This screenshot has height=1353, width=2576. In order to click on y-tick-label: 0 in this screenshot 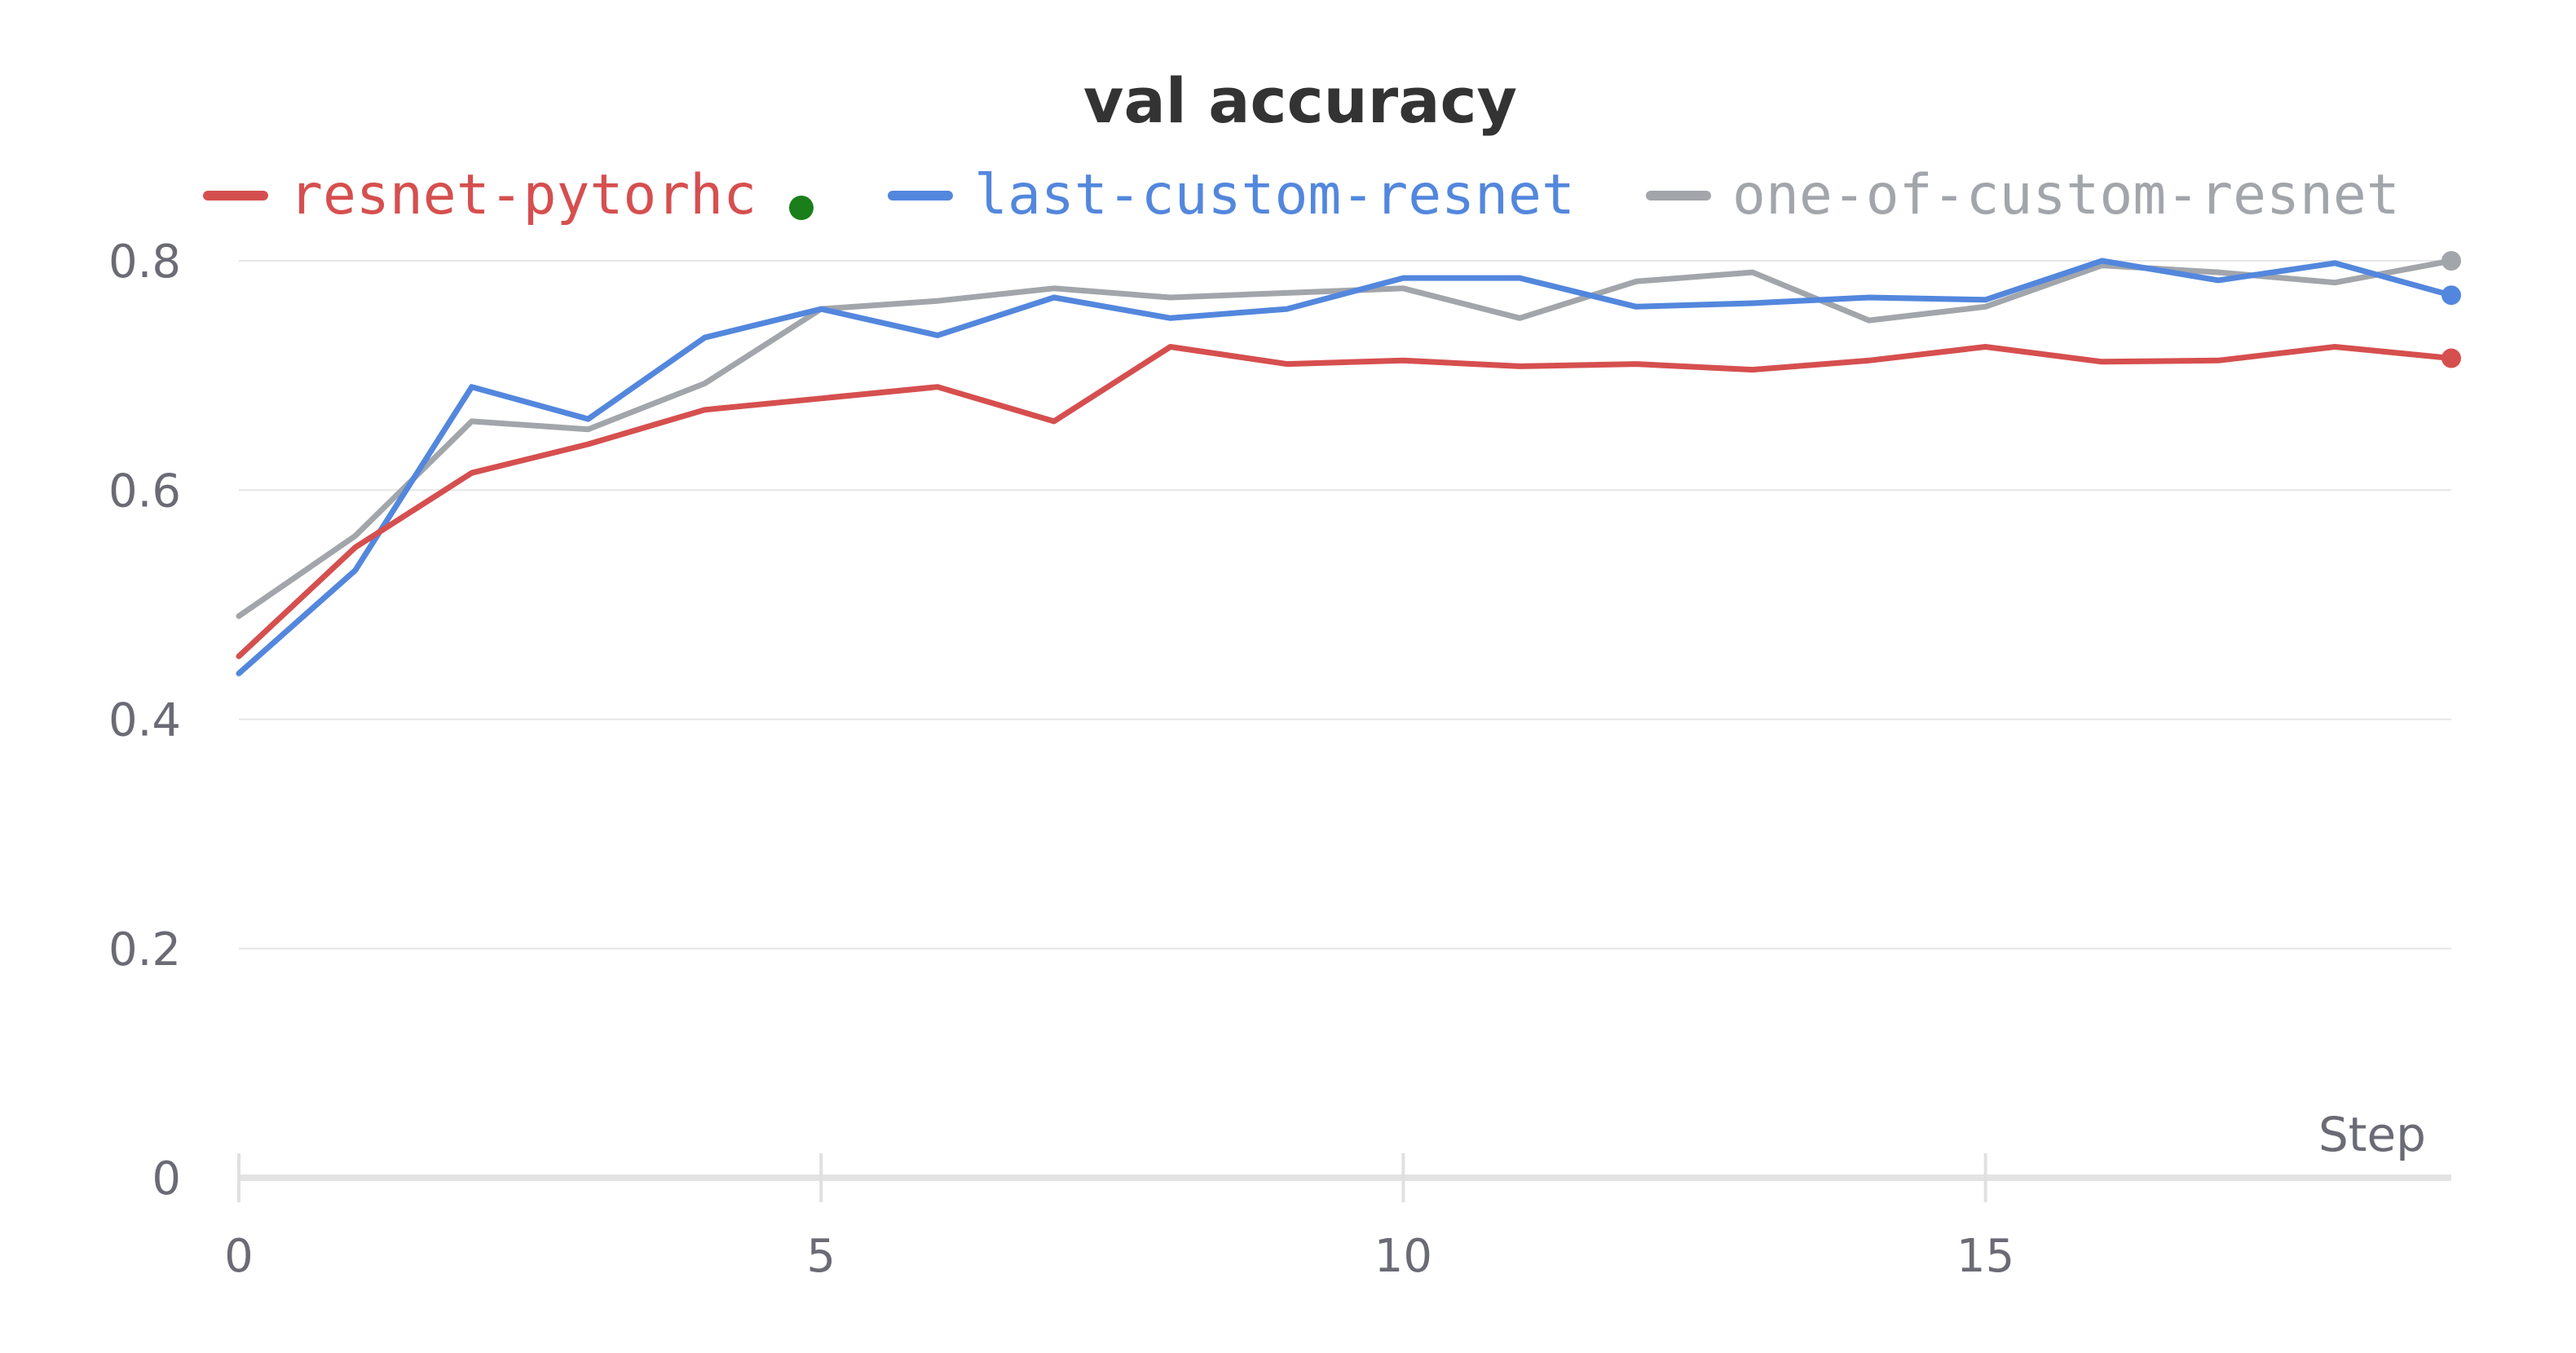, I will do `click(166, 1178)`.